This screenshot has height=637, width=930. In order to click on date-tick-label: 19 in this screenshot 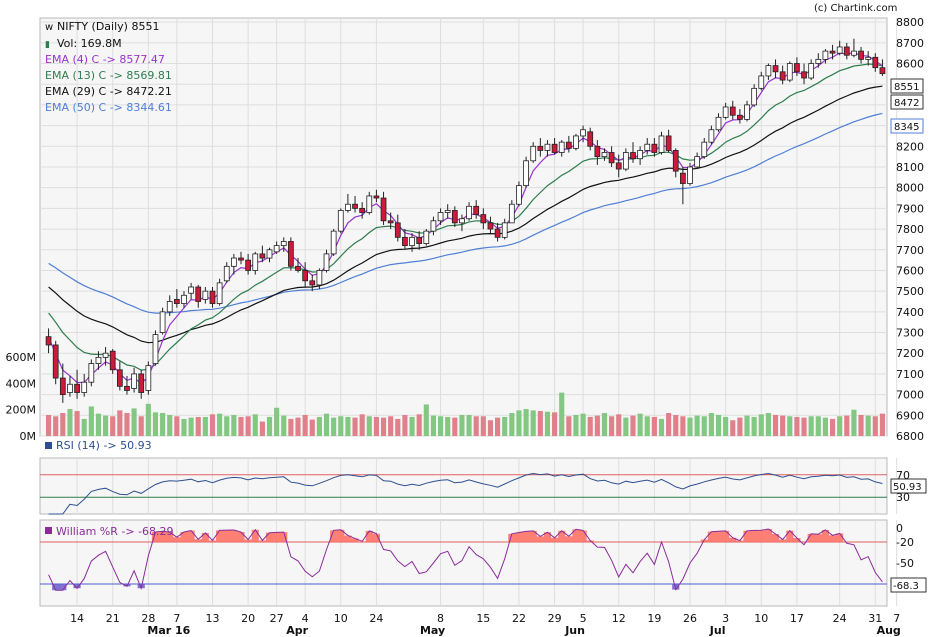, I will do `click(654, 618)`.